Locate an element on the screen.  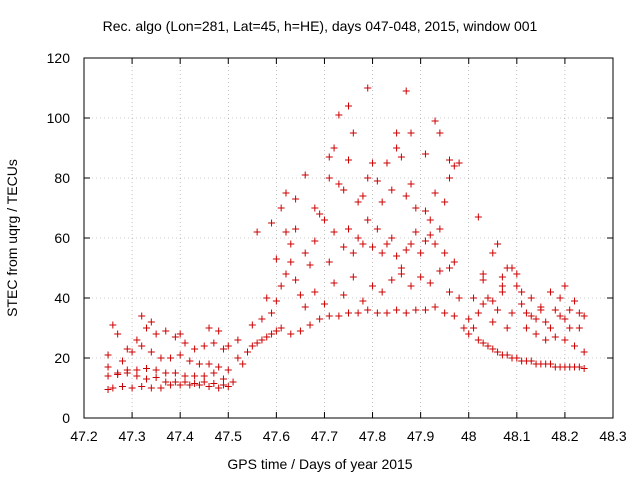
y-tick-label: 40 is located at coordinates (62, 298).